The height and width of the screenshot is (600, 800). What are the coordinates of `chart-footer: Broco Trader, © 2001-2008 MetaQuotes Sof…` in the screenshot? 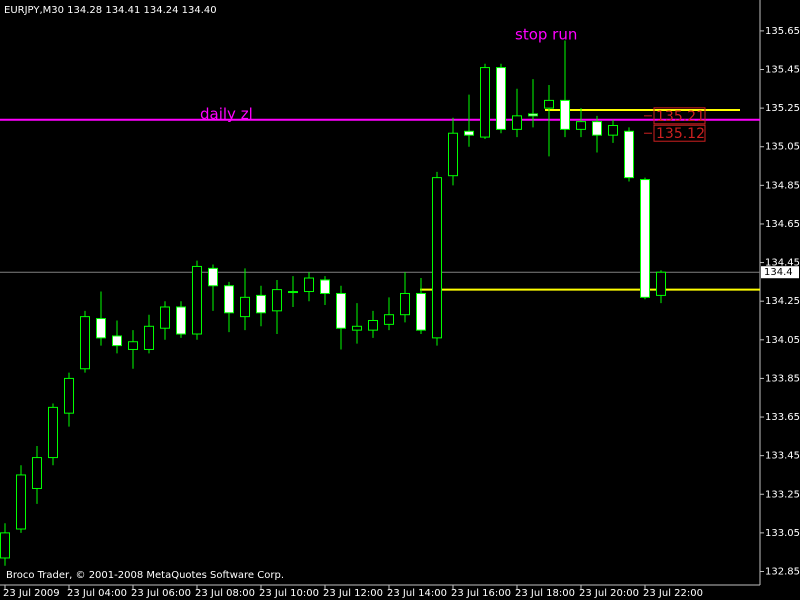 It's located at (145, 575).